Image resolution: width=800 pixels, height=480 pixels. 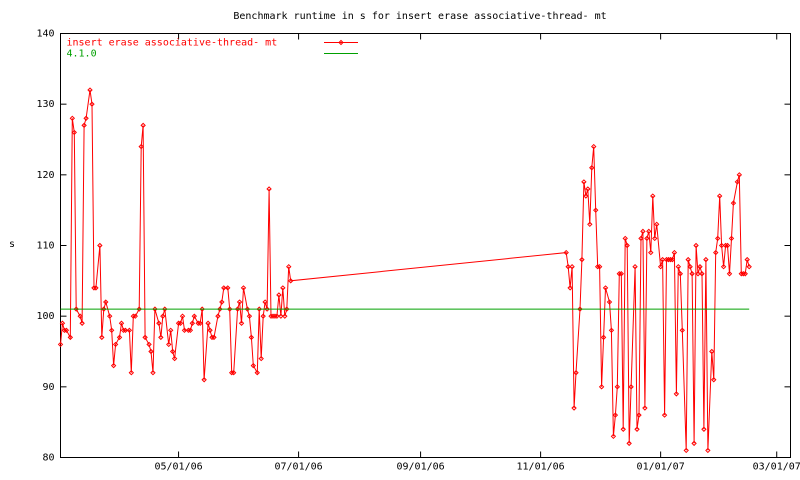 What do you see at coordinates (661, 467) in the screenshot?
I see `x-tick-label: 01/01/07` at bounding box center [661, 467].